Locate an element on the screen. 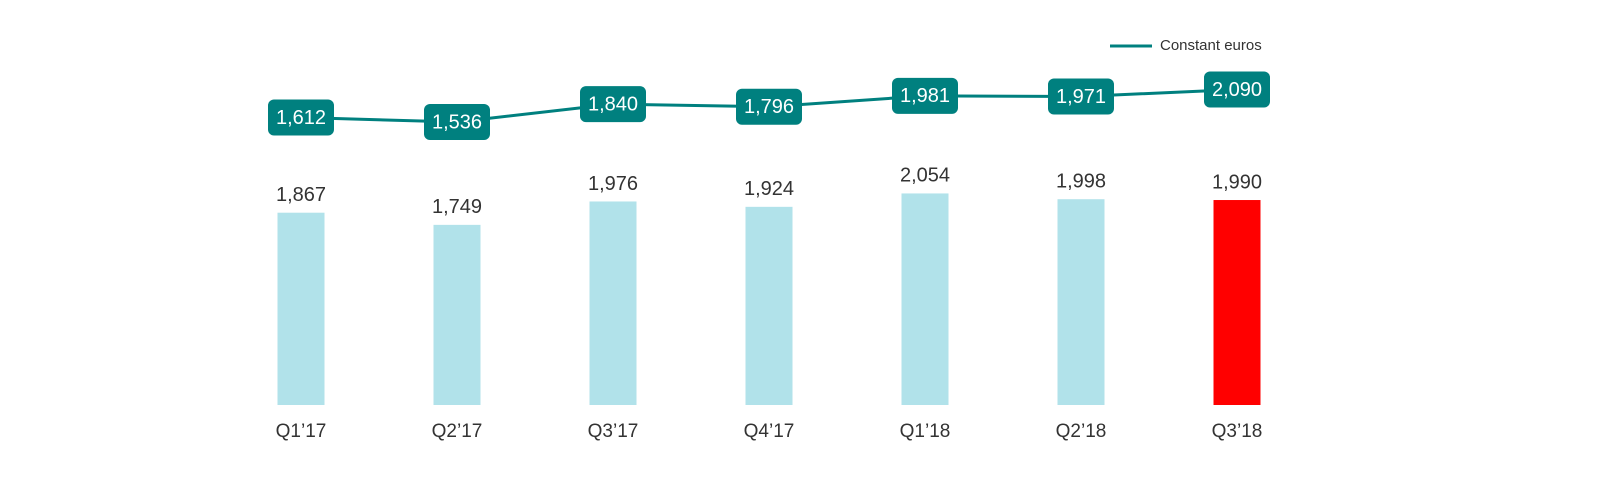 The height and width of the screenshot is (500, 1600). legend-label: Constant euros is located at coordinates (1211, 45).